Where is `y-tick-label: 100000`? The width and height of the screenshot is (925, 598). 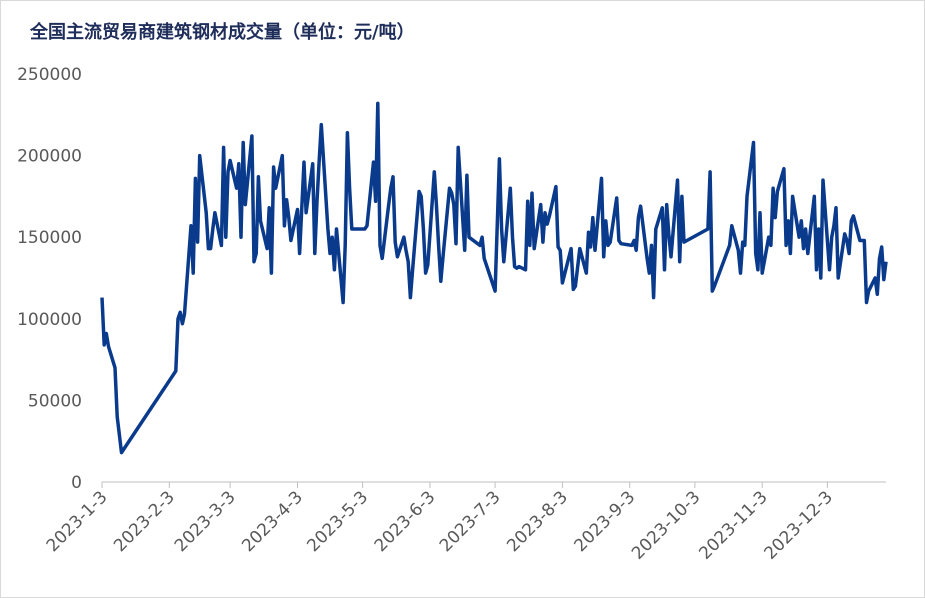 y-tick-label: 100000 is located at coordinates (49, 320).